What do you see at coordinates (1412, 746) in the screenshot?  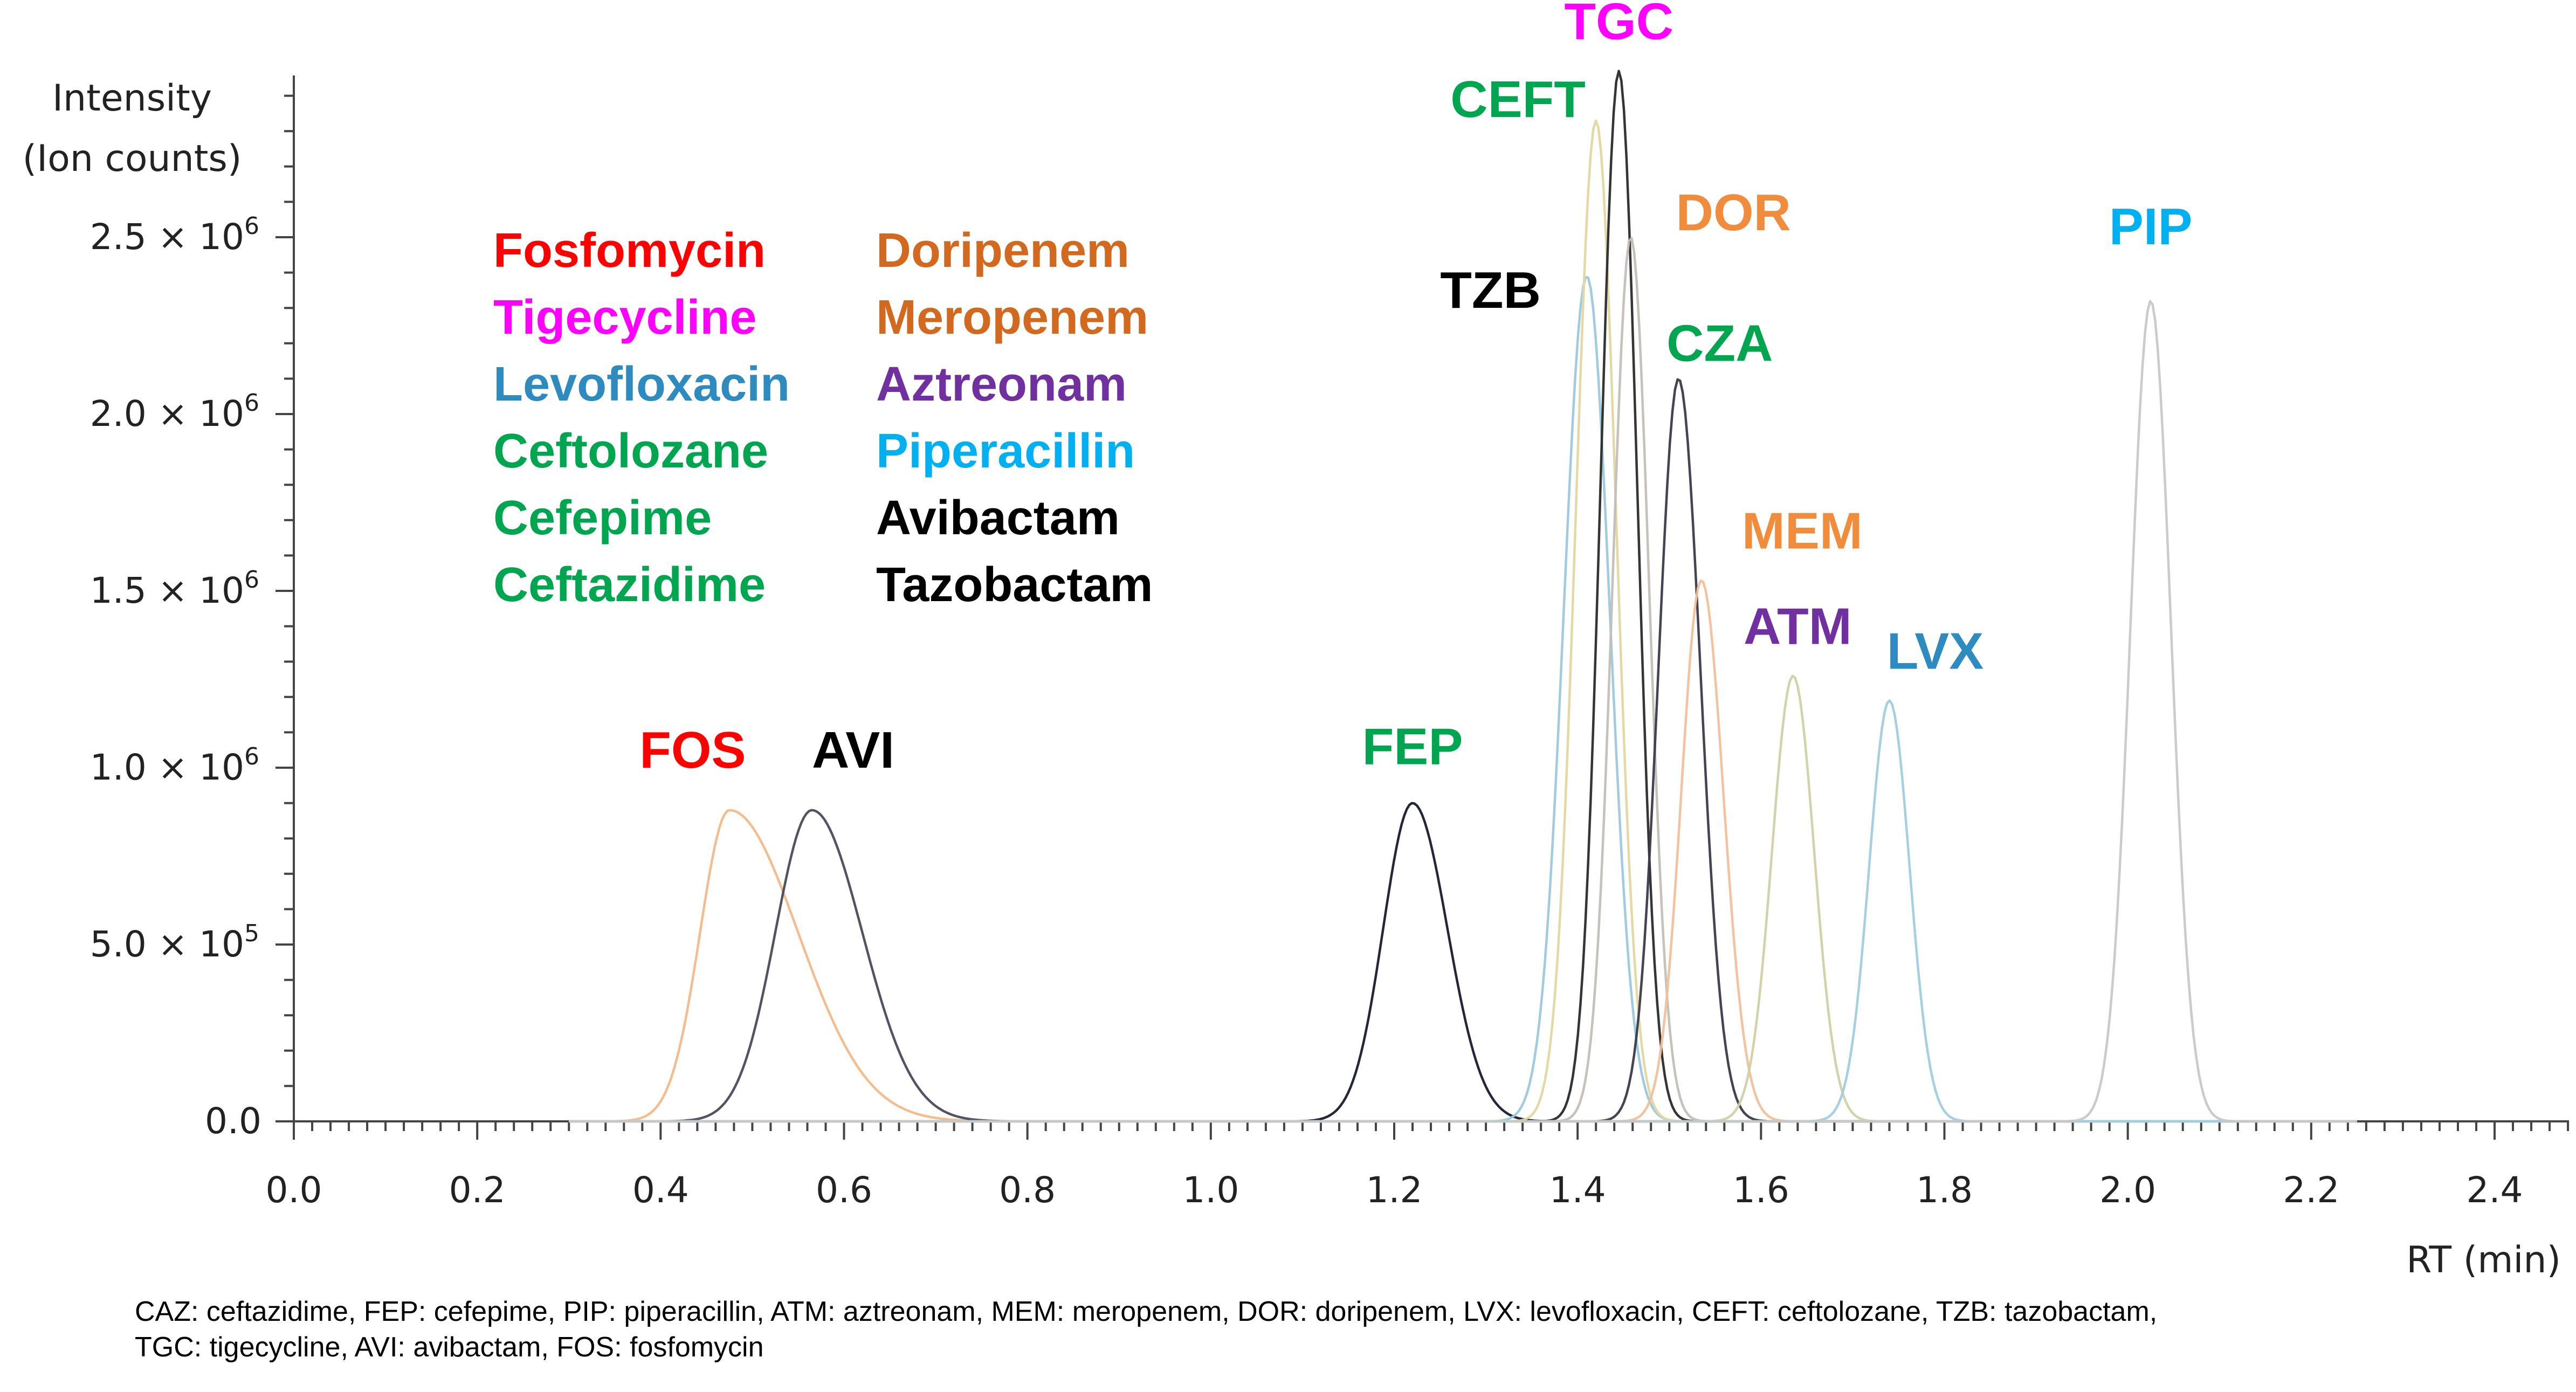 I see `peak-label-fep: FEP` at bounding box center [1412, 746].